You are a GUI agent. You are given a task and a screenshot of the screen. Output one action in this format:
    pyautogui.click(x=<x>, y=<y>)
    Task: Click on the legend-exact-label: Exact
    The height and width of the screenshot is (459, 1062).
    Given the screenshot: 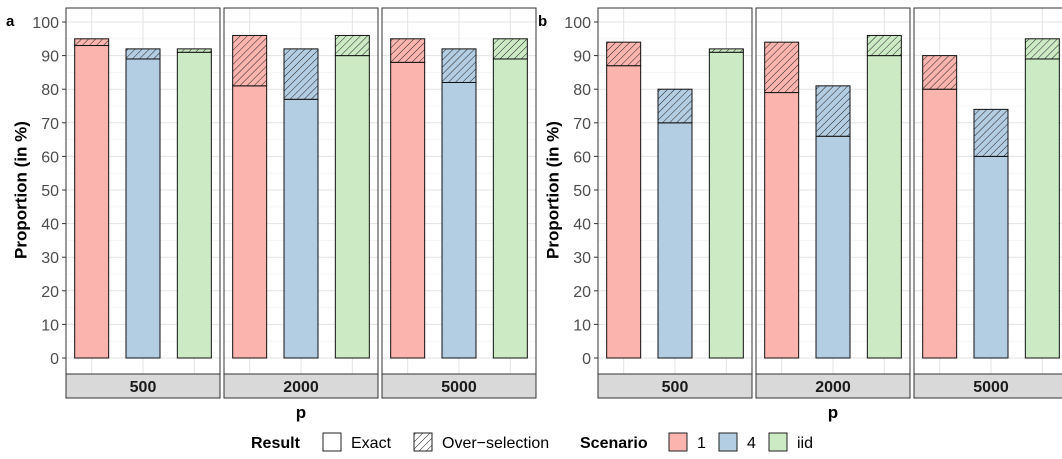 What is the action you would take?
    pyautogui.click(x=371, y=443)
    